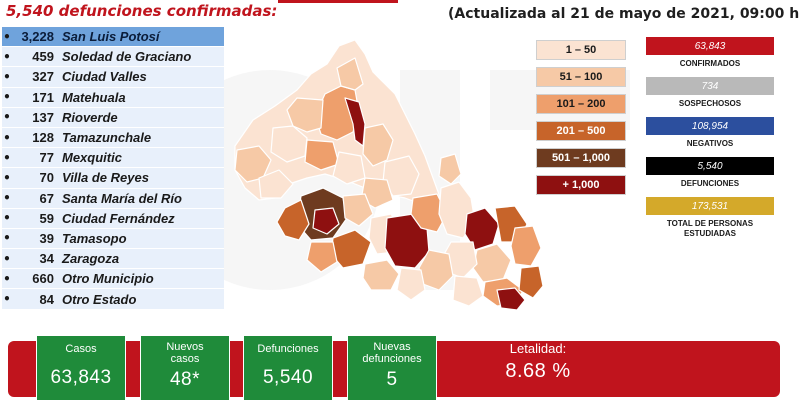  What do you see at coordinates (81, 367) in the screenshot?
I see `card-casos: Casos 63,843` at bounding box center [81, 367].